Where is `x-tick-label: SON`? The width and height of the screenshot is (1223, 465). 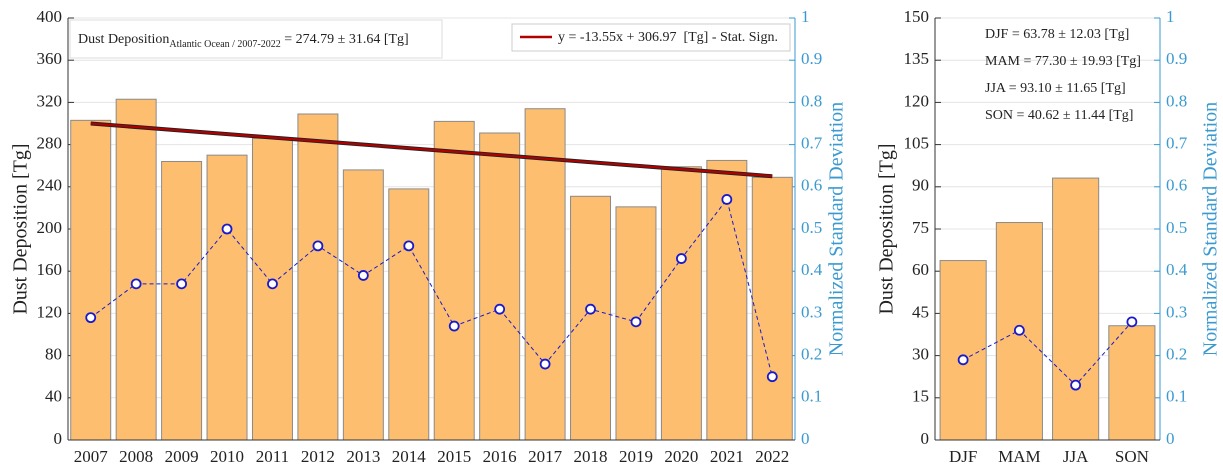
x-tick-label: SON is located at coordinates (1132, 456).